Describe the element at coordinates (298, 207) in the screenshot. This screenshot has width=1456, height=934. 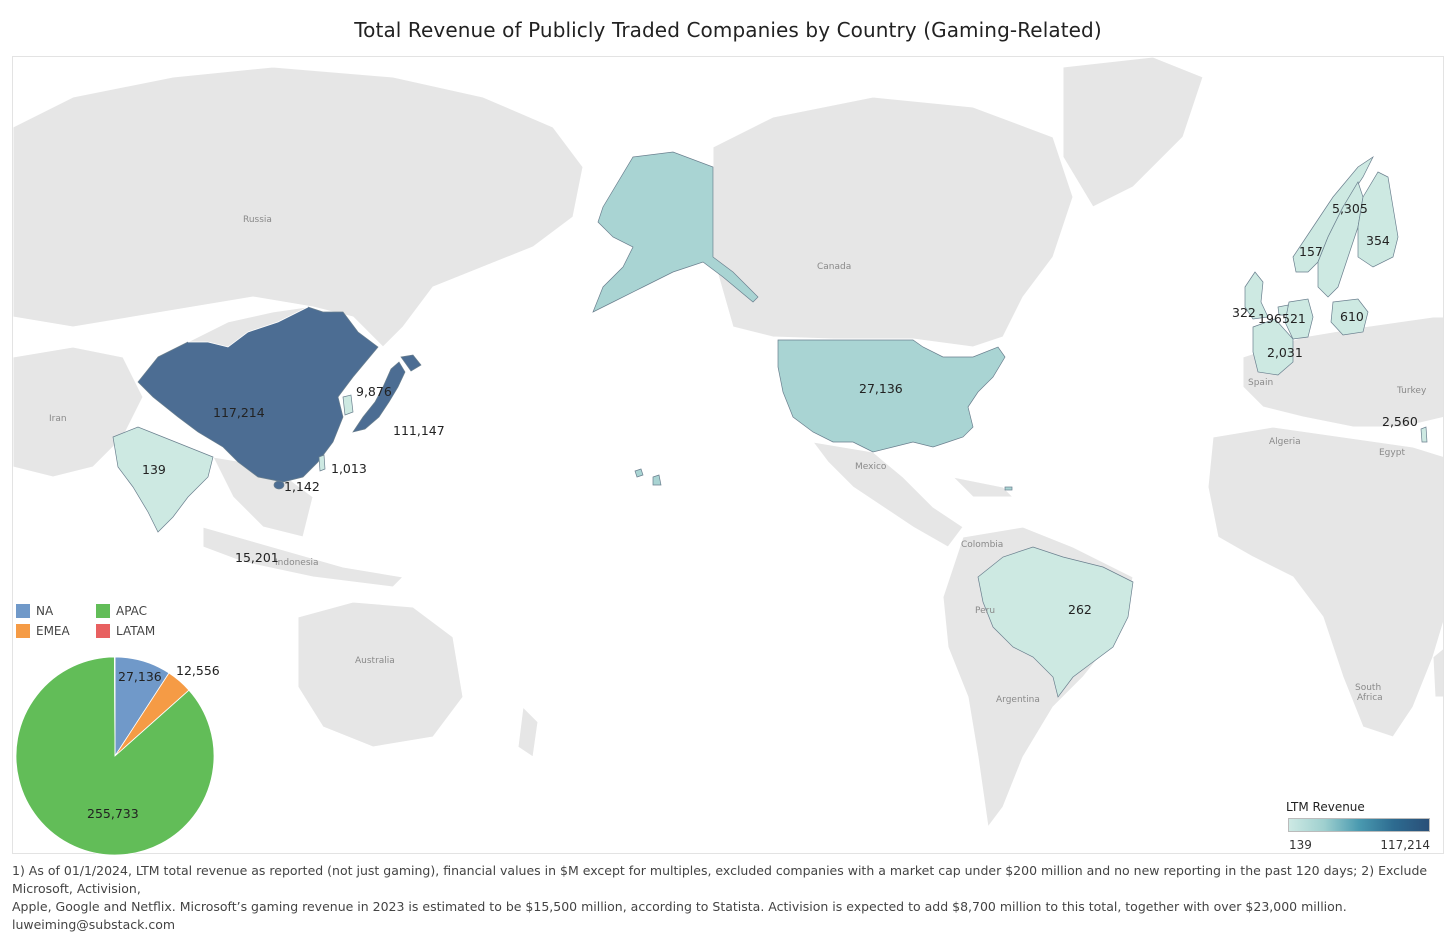
I see `russia-land` at that location.